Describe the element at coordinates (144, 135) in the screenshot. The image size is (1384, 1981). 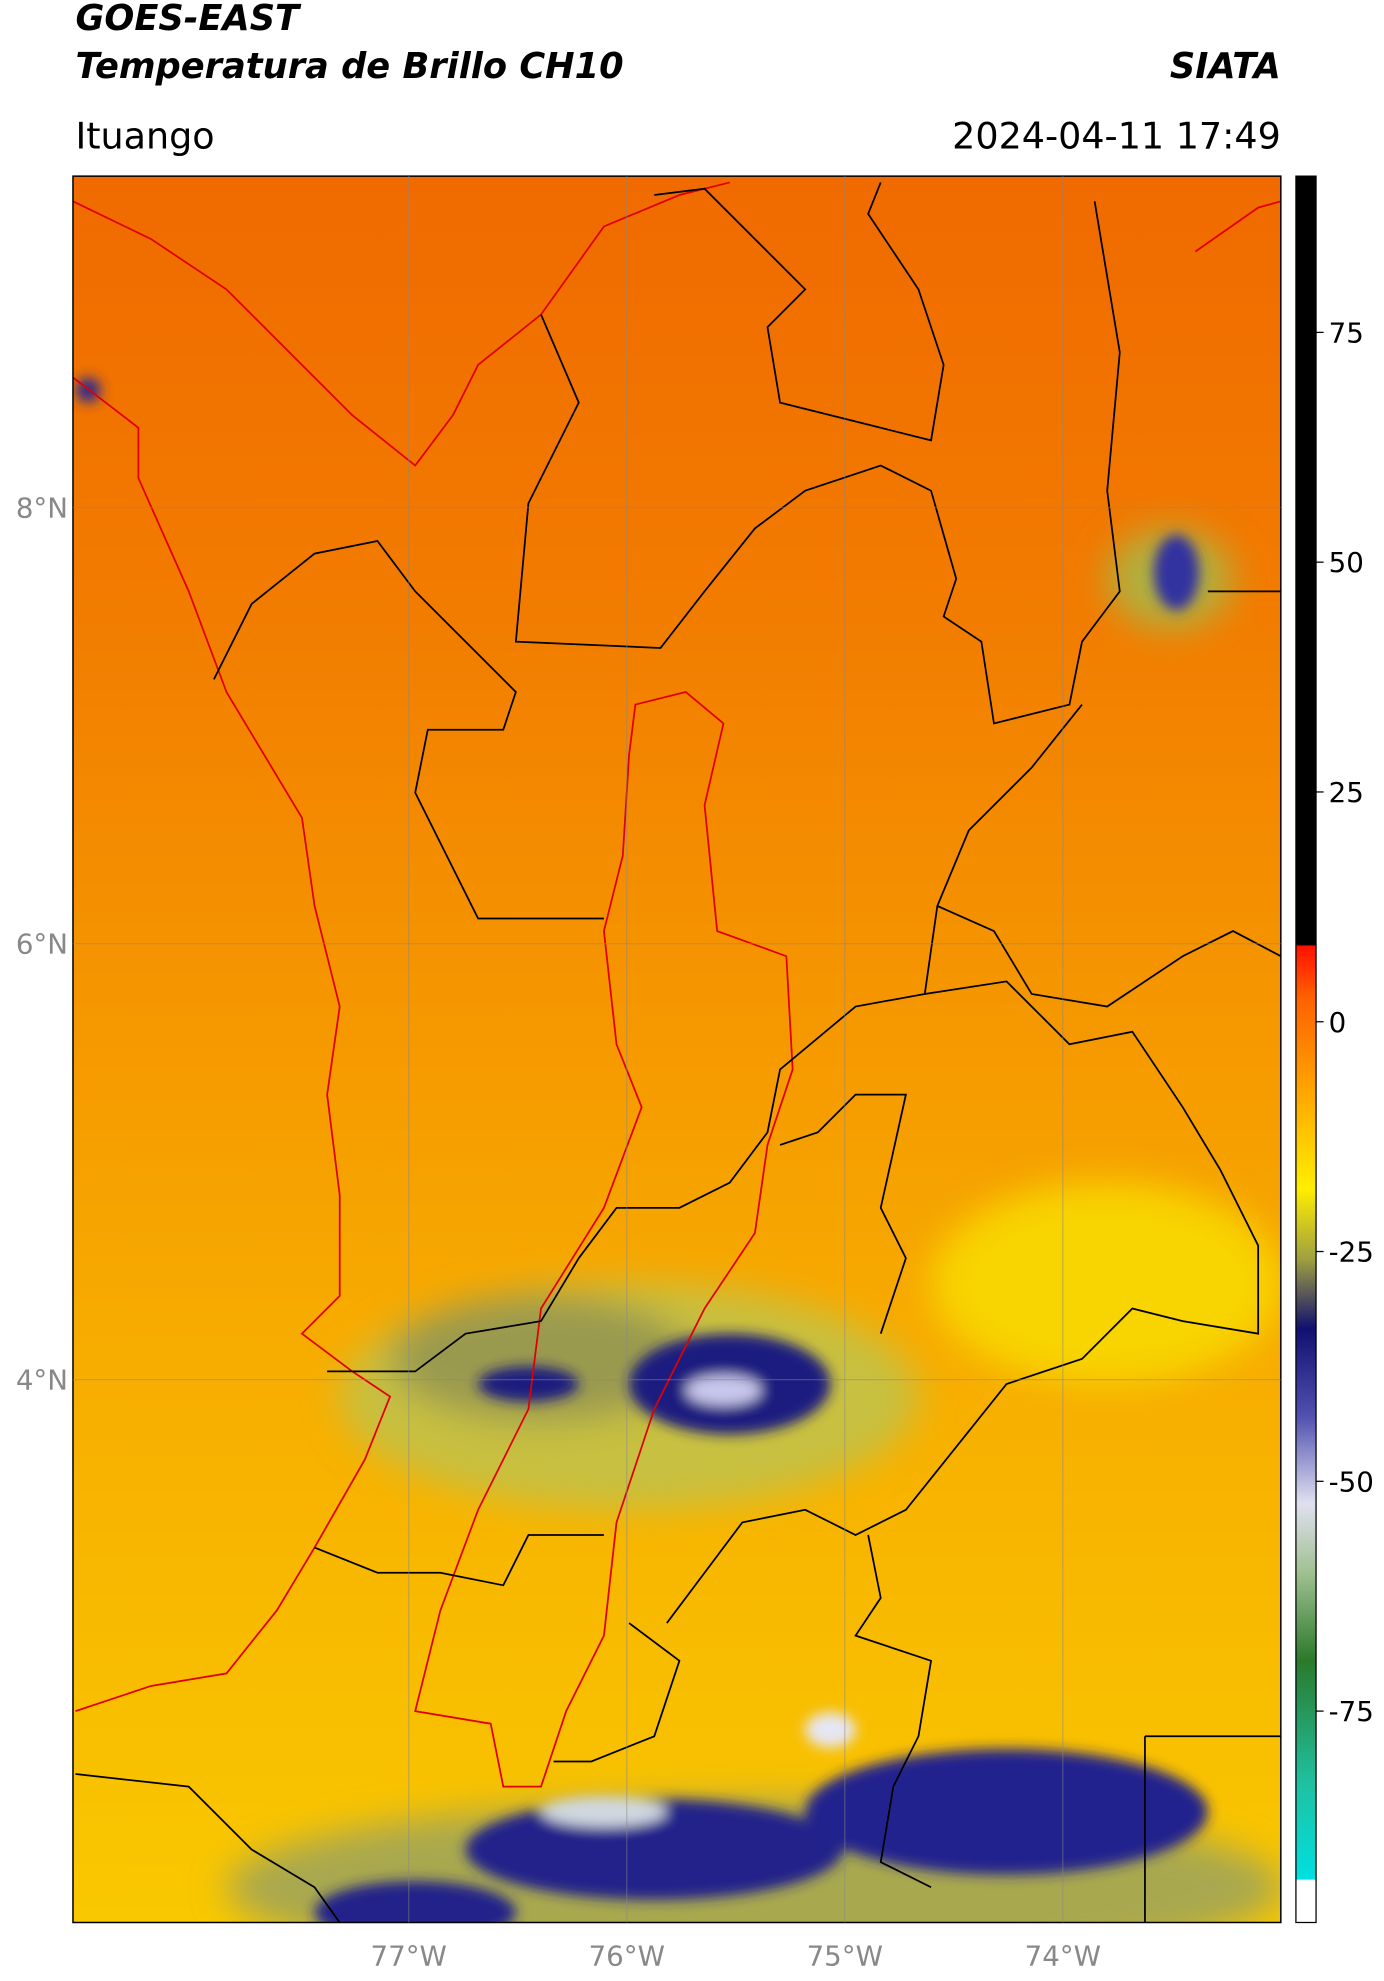
I see `location: Ituango` at that location.